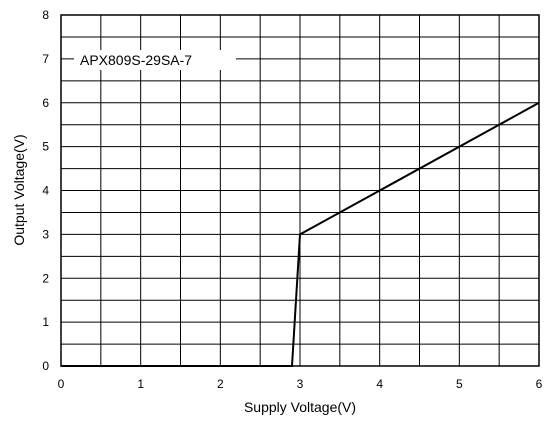 The image size is (544, 424). Describe the element at coordinates (45, 366) in the screenshot. I see `y-tick-label: 0` at that location.